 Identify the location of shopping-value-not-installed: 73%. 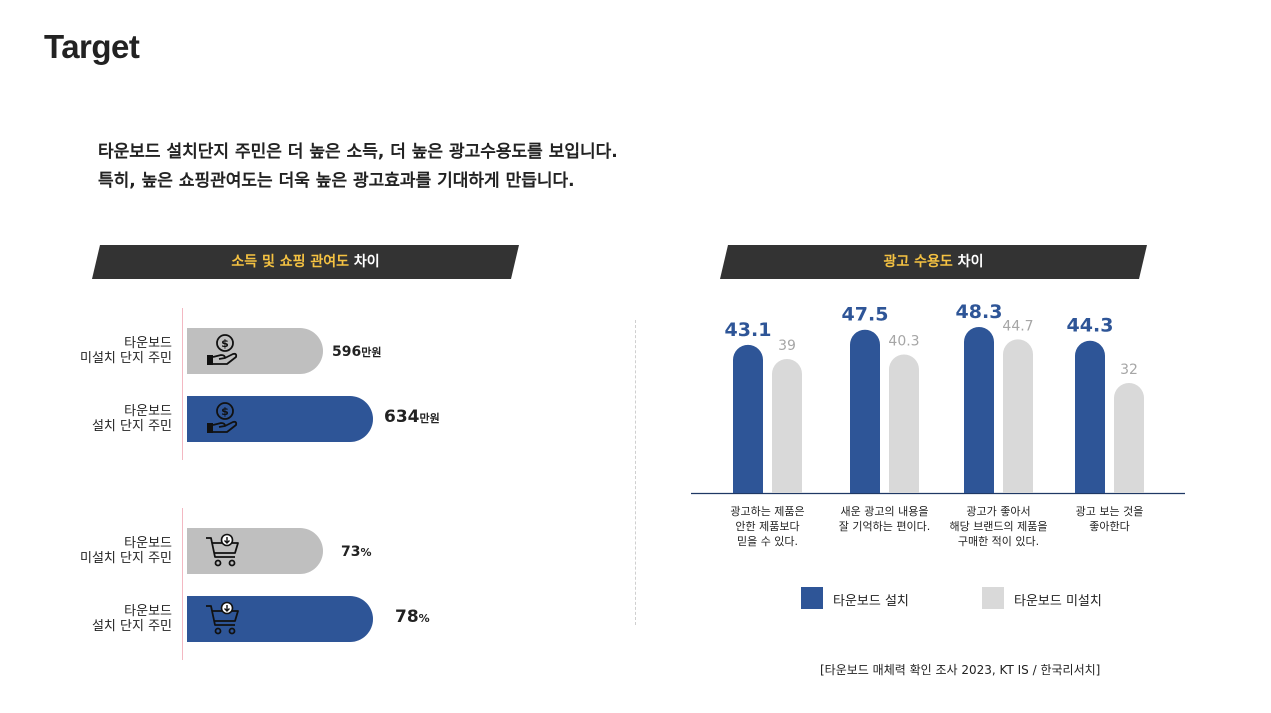
(356, 550).